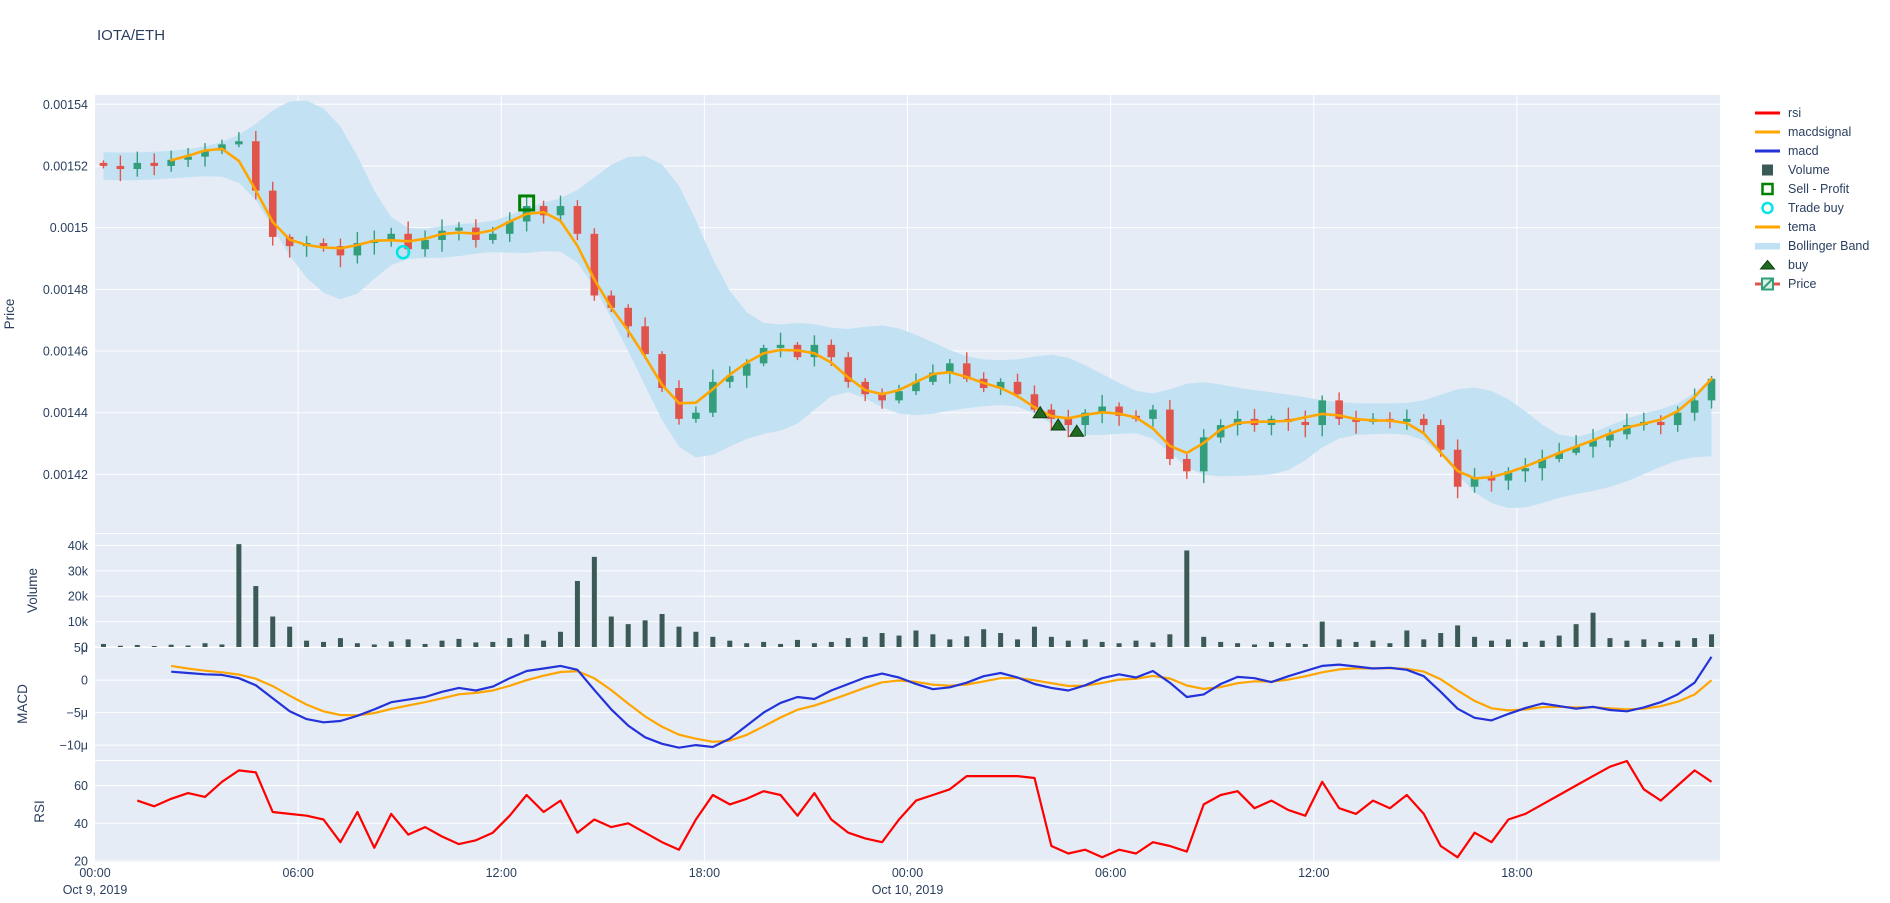 Image resolution: width=1890 pixels, height=903 pixels. I want to click on y-tick-label: 5μ, so click(81, 648).